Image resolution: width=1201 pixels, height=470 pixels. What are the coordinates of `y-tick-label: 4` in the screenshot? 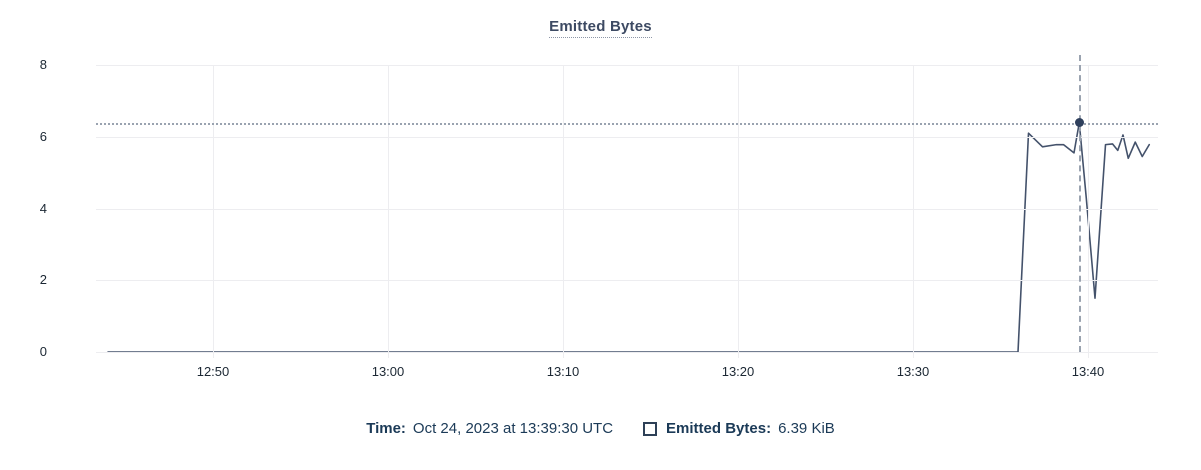 It's located at (43, 208).